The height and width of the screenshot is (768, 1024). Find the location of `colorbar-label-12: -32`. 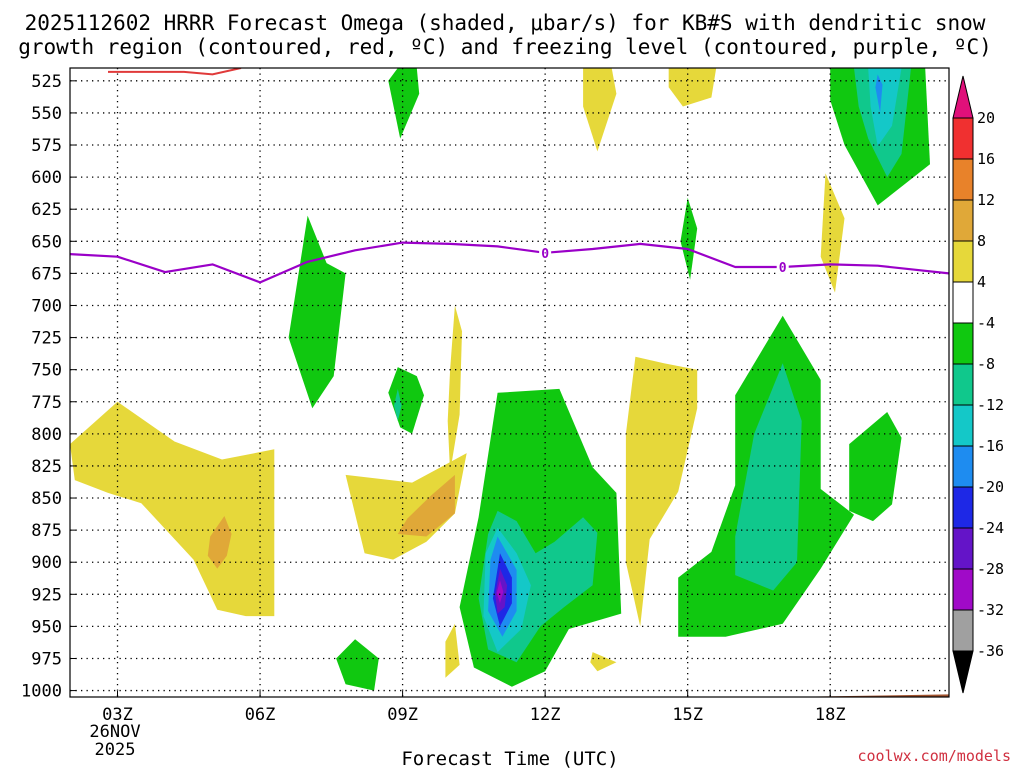

colorbar-label-12: -32 is located at coordinates (990, 610).